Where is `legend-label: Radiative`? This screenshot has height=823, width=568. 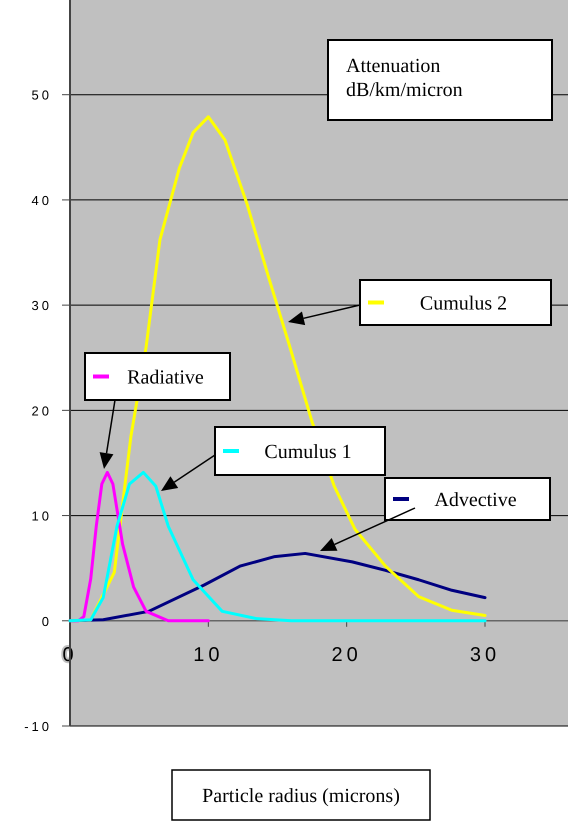 legend-label: Radiative is located at coordinates (165, 377).